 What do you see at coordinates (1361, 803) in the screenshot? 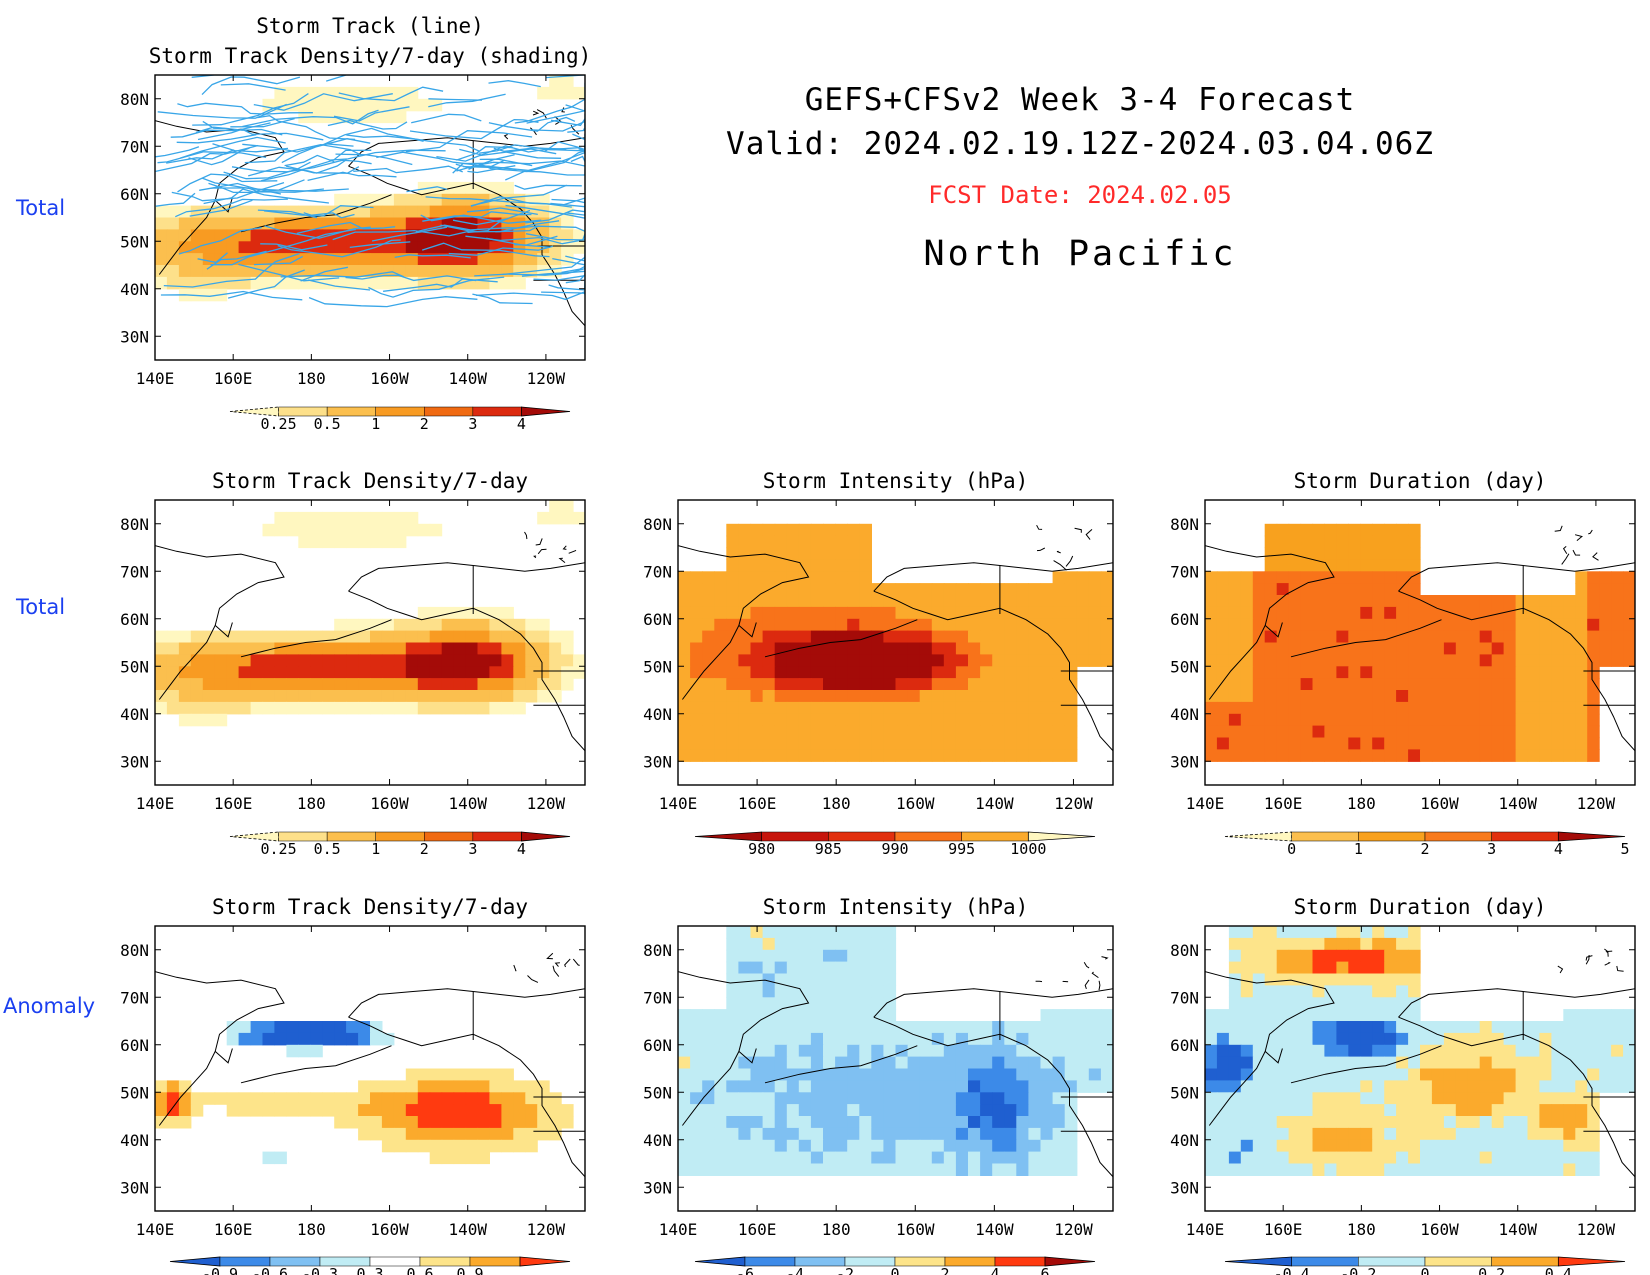
I see `lon-tick-label: 180` at bounding box center [1361, 803].